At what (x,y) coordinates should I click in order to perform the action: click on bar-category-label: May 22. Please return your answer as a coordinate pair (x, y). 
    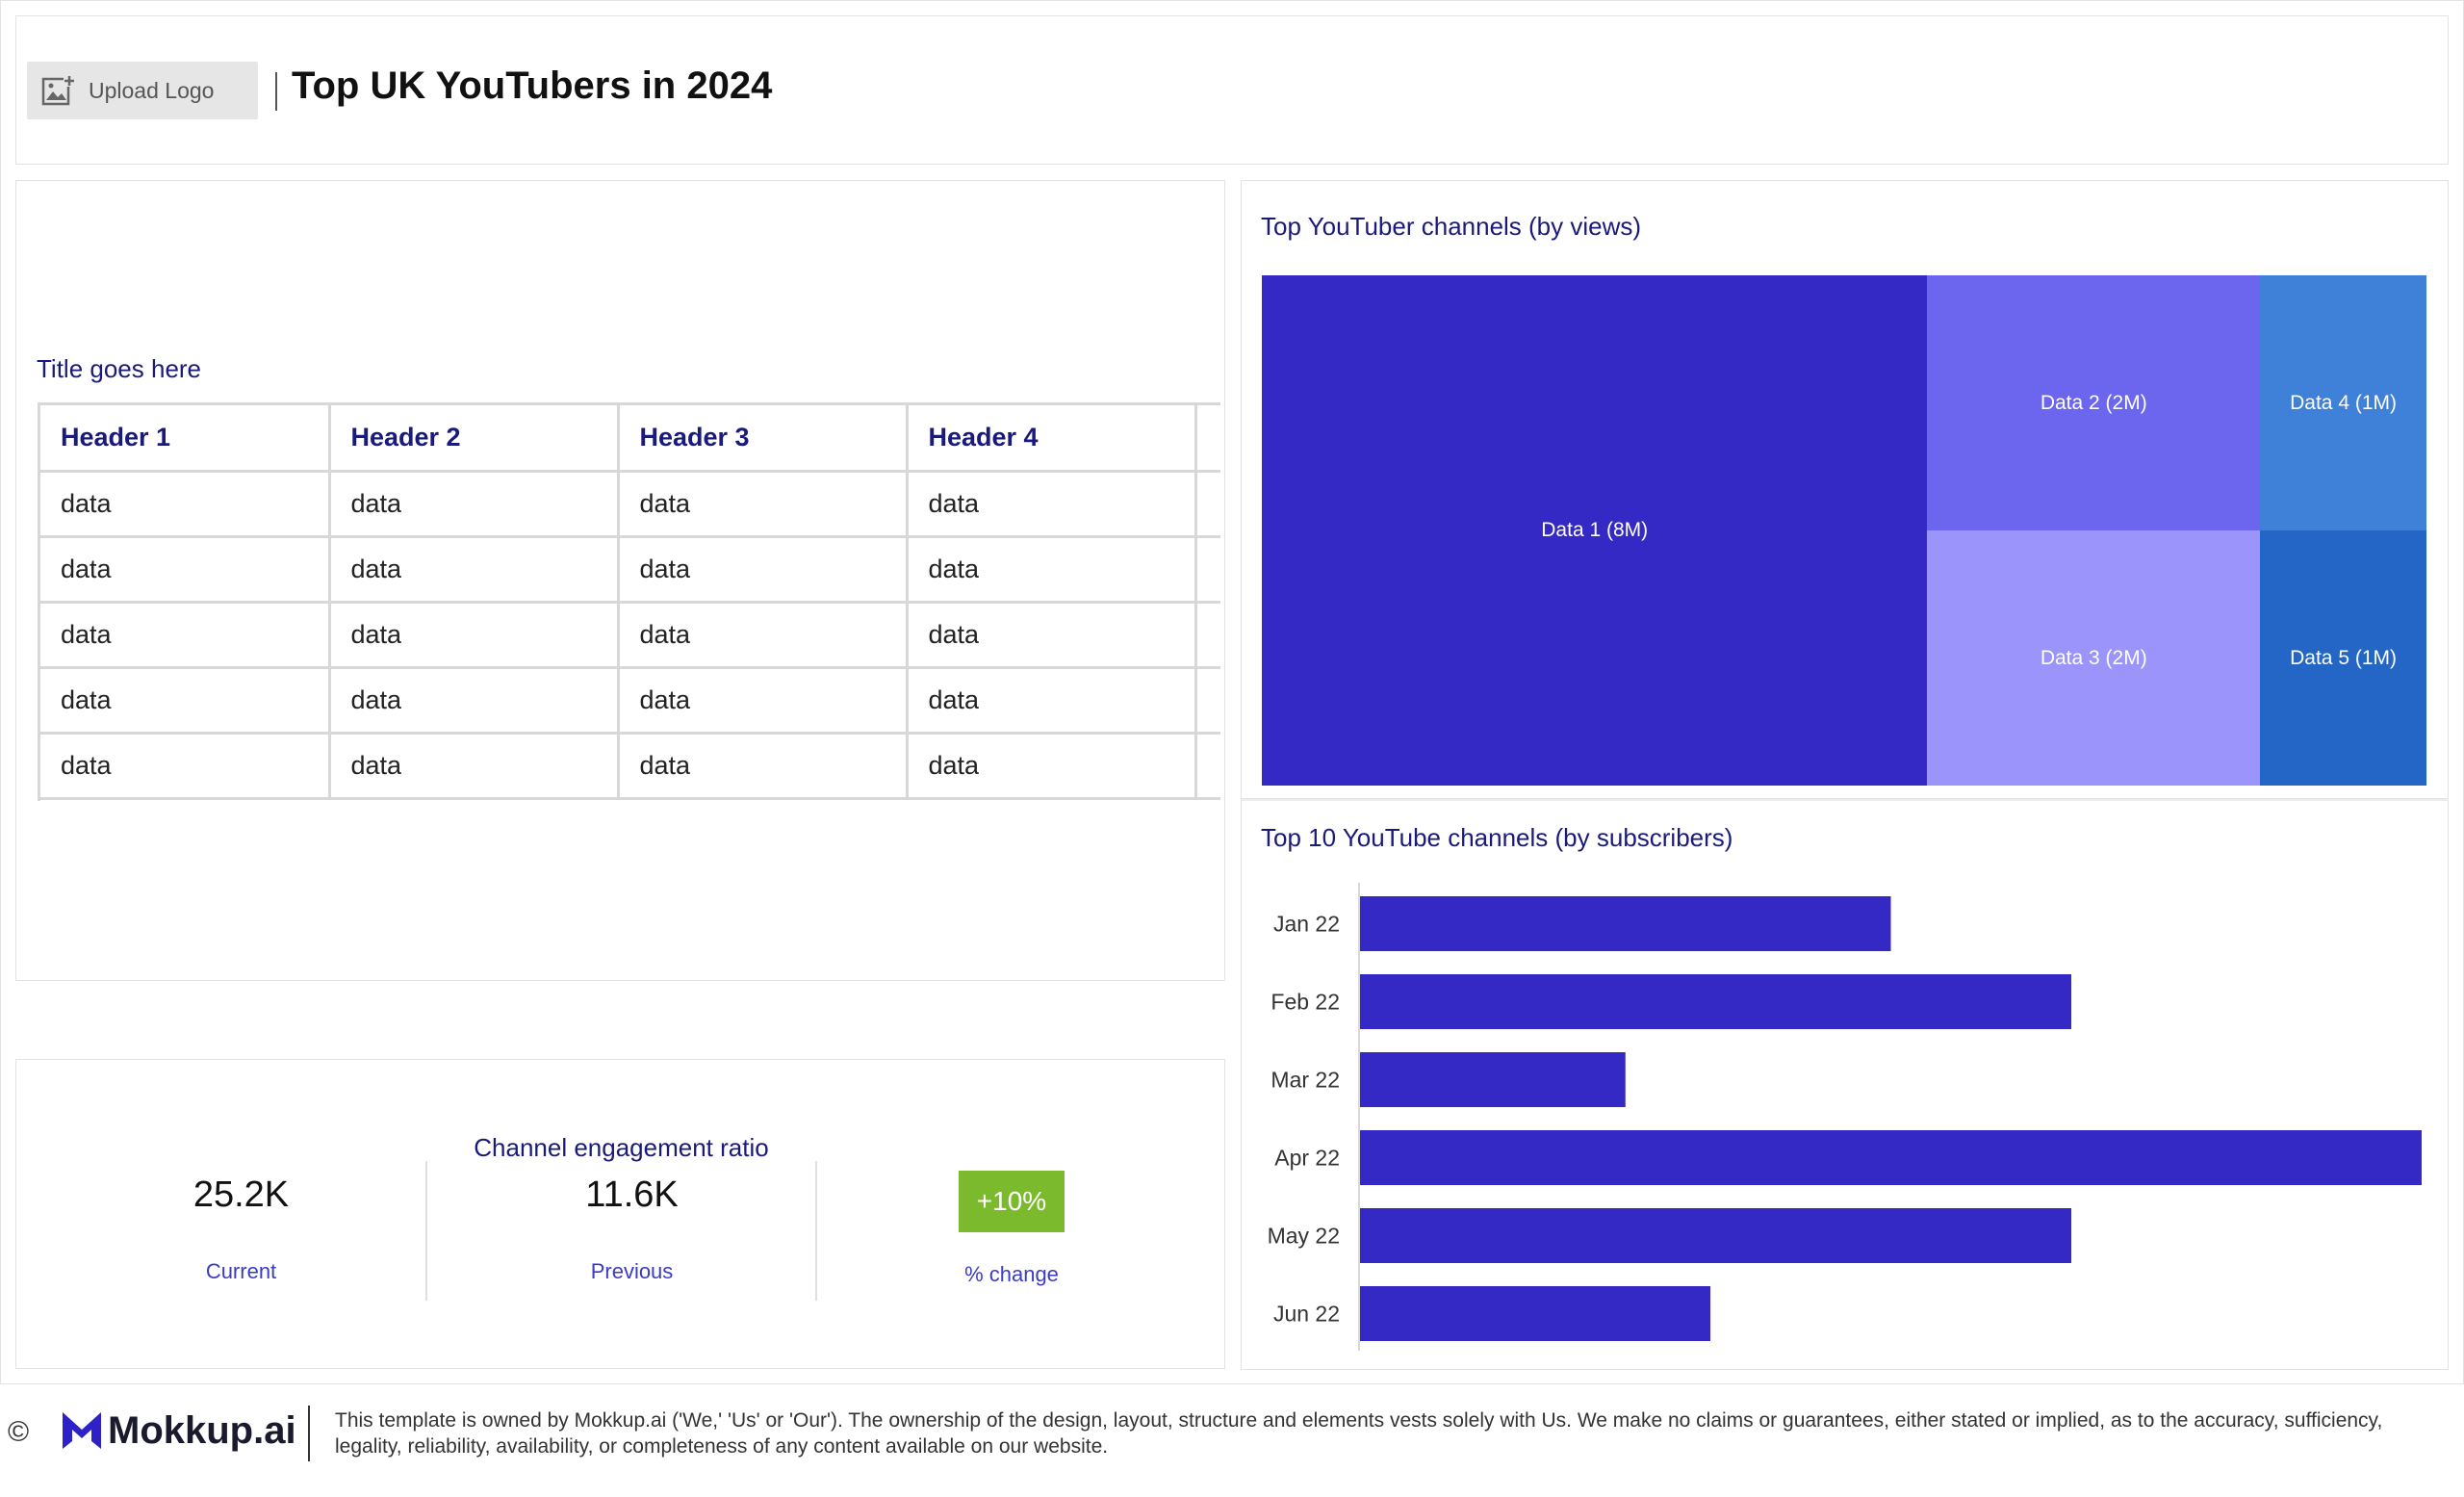
    Looking at the image, I should click on (1304, 1236).